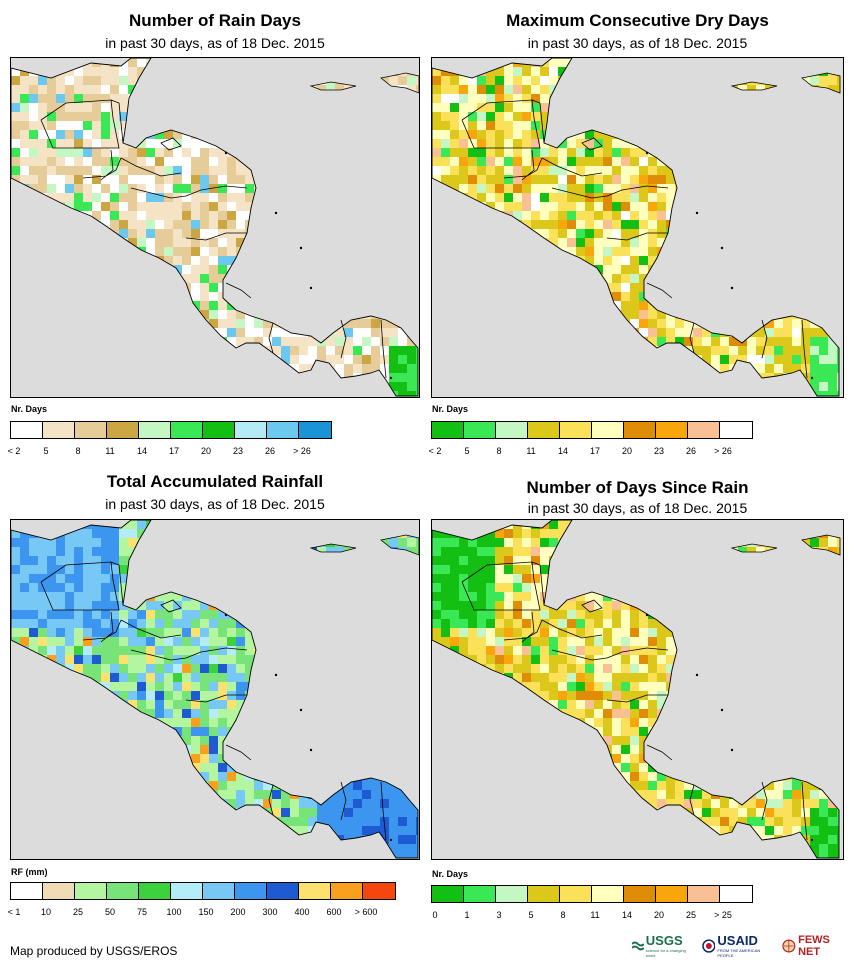  What do you see at coordinates (334, 912) in the screenshot?
I see `legend-tick-label: 600` at bounding box center [334, 912].